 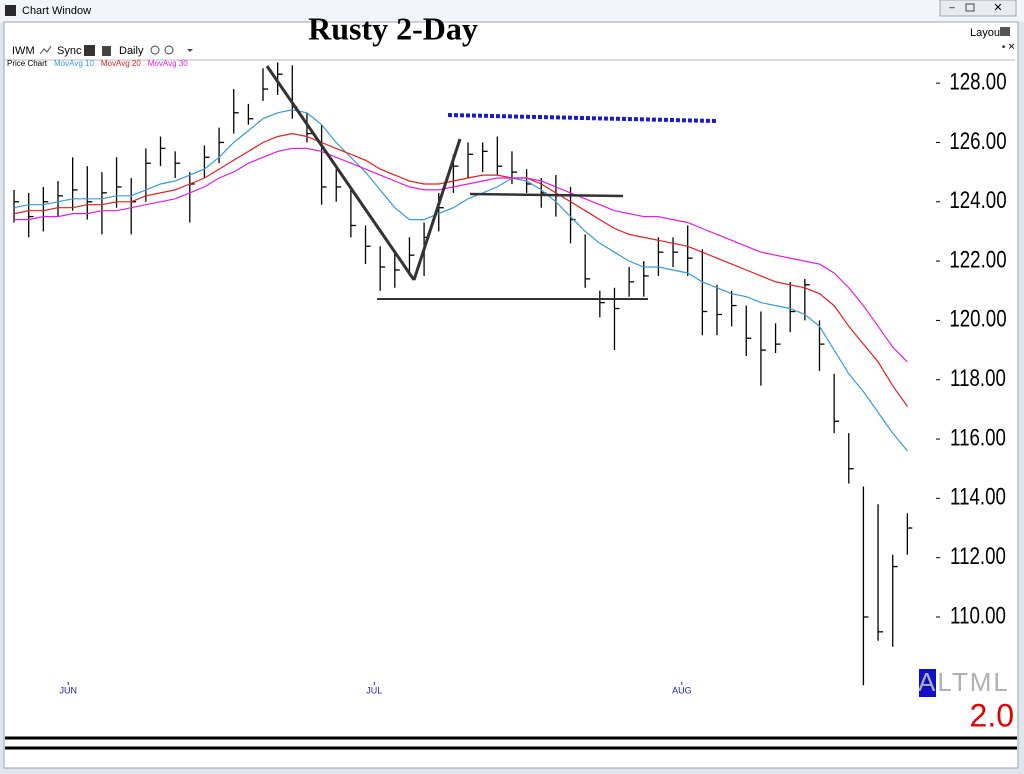 I want to click on period-button: Daily, so click(x=131, y=51).